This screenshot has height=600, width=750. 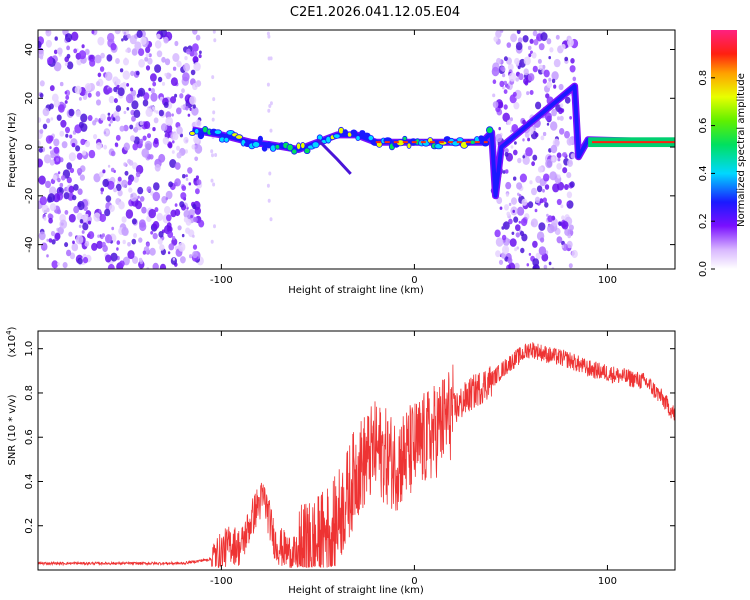 I want to click on x-tick-label: -100, so click(x=221, y=280).